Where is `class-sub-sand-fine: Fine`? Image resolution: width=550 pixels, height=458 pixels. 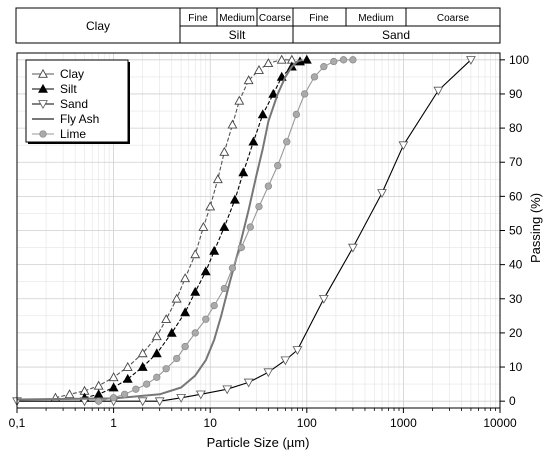 class-sub-sand-fine: Fine is located at coordinates (319, 18).